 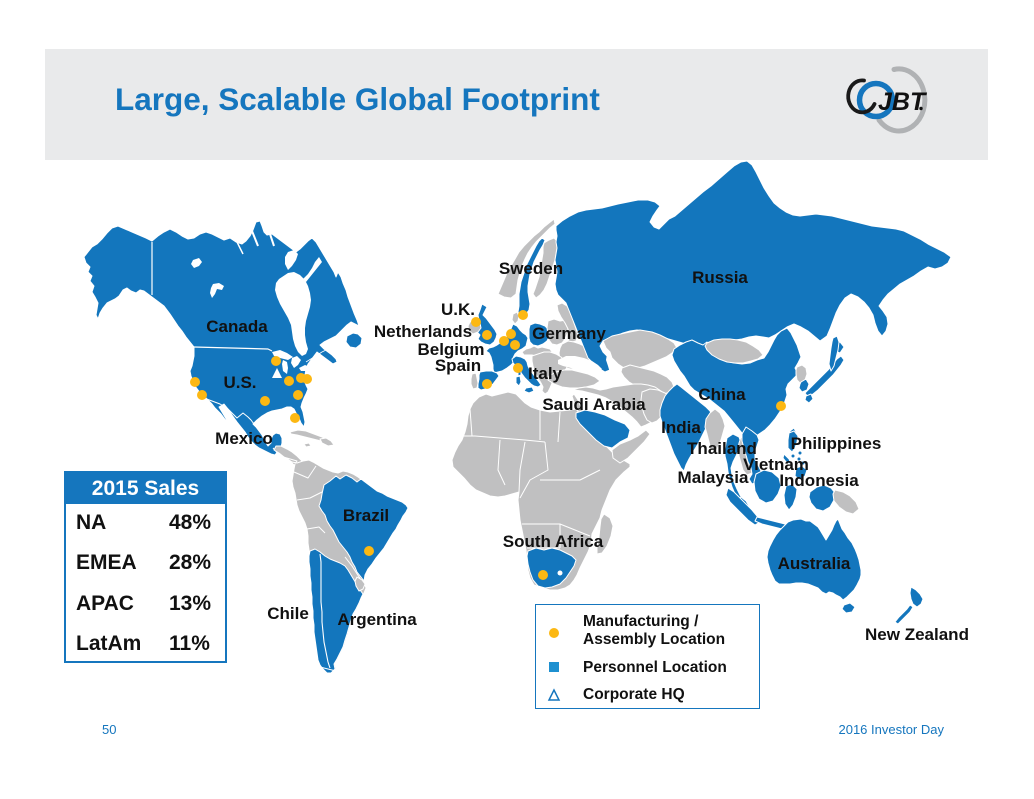 I want to click on svg-text: China, so click(x=722, y=394).